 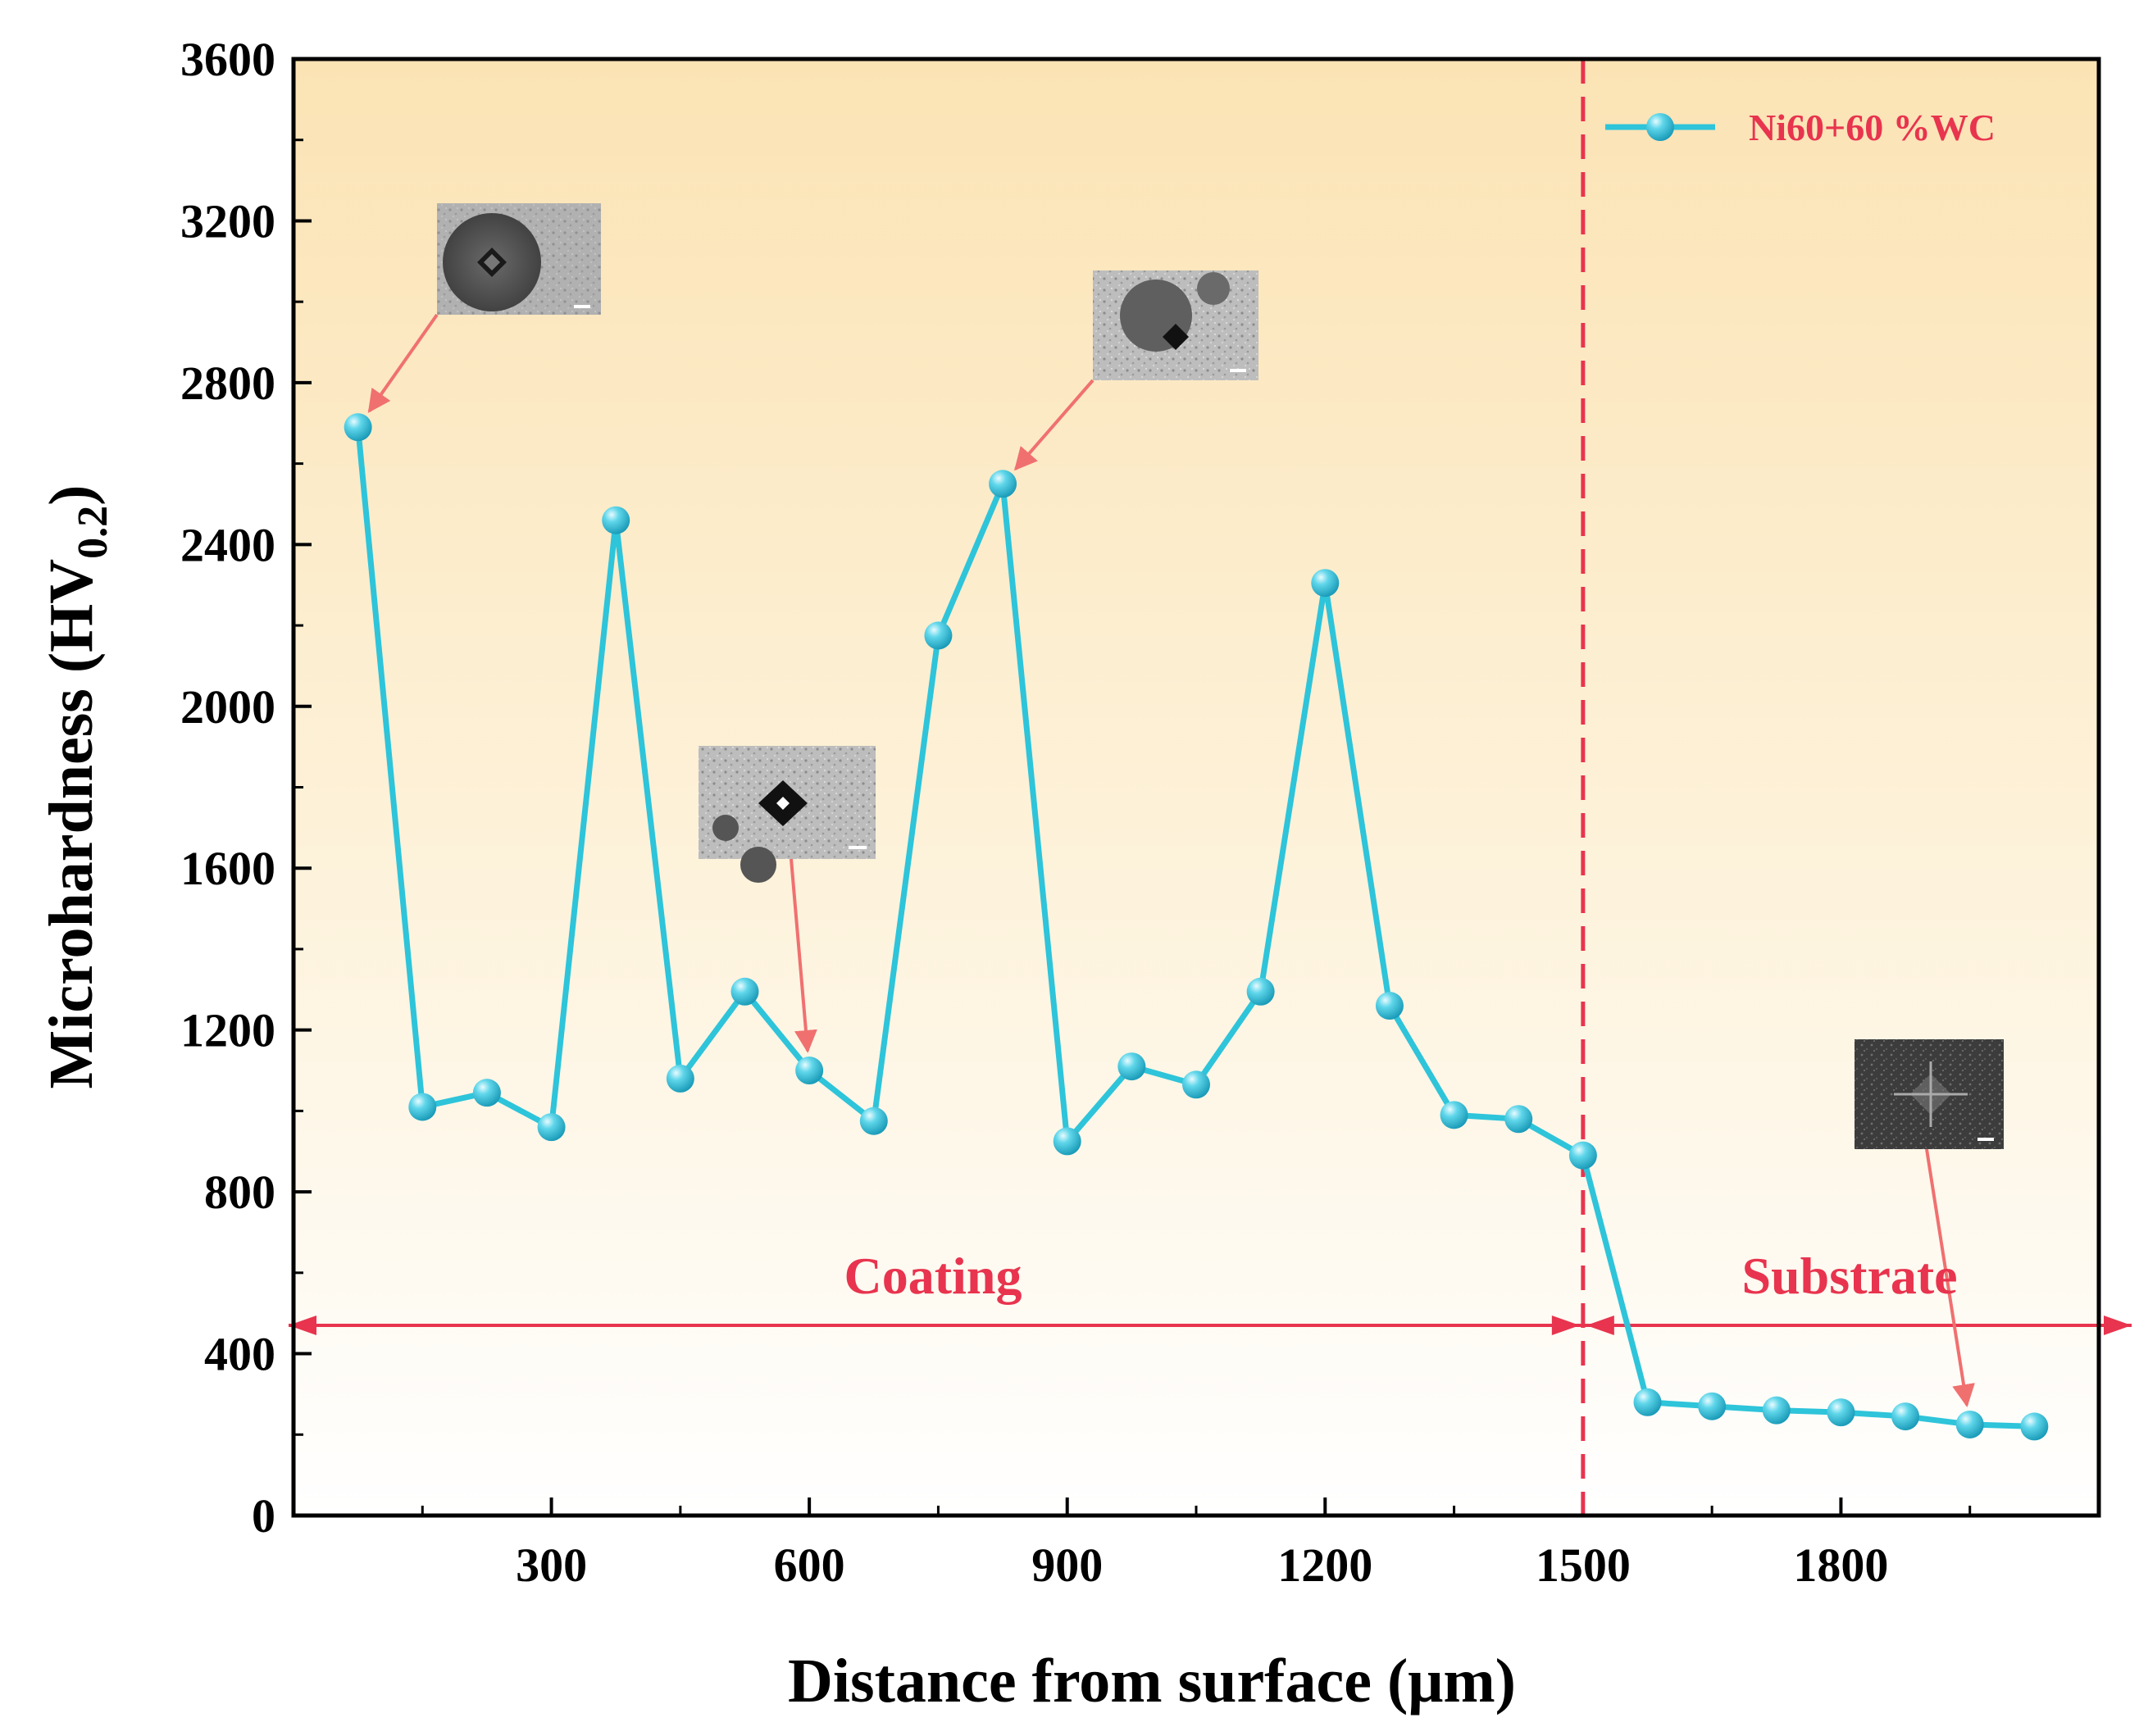 What do you see at coordinates (1849, 1276) in the screenshot?
I see `substrate-label: Substrate` at bounding box center [1849, 1276].